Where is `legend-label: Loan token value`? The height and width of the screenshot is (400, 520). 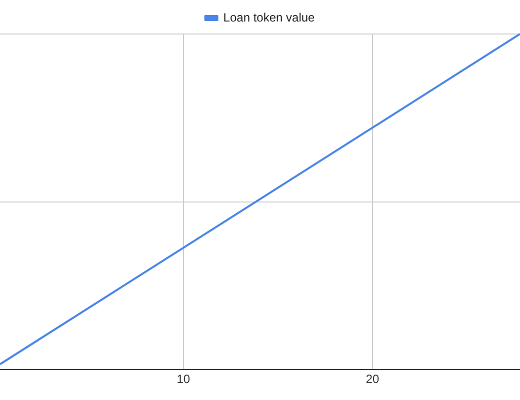 legend-label: Loan token value is located at coordinates (269, 17).